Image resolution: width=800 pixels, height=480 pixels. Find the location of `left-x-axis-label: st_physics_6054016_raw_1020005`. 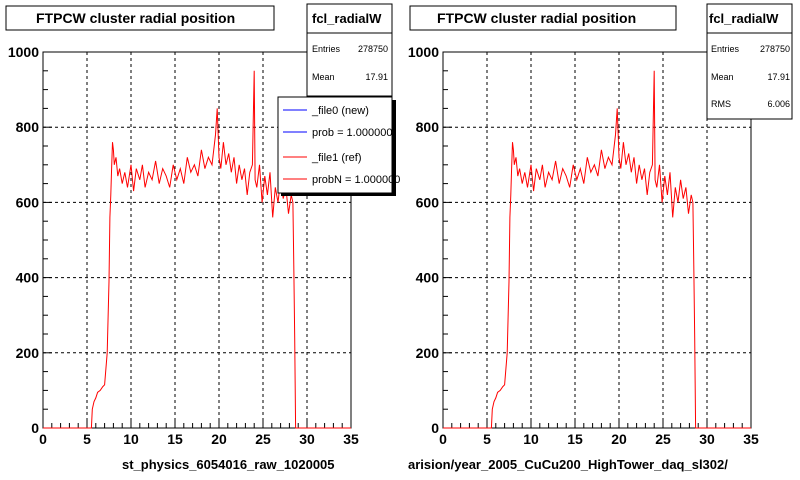

left-x-axis-label: st_physics_6054016_raw_1020005 is located at coordinates (228, 464).